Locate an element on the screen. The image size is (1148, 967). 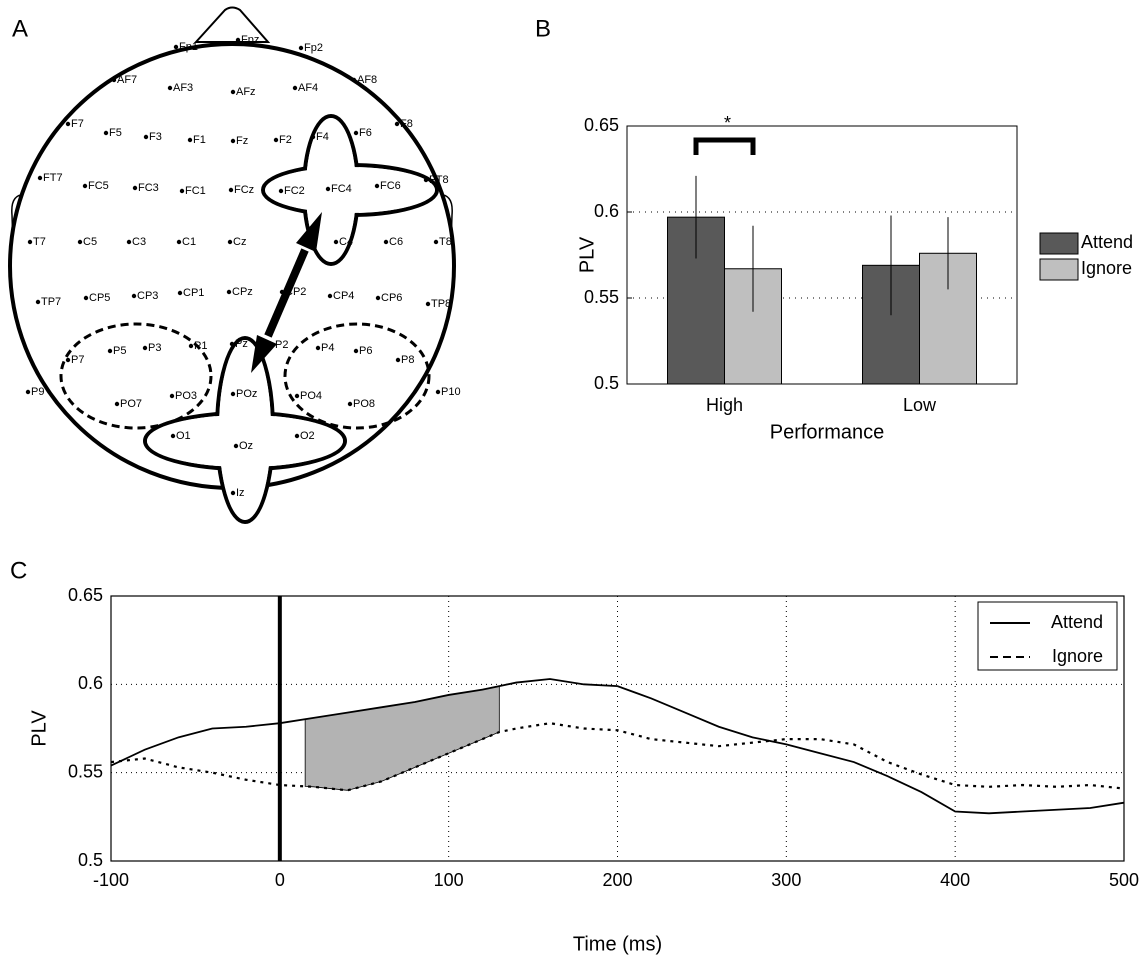
electrode-label: T7 is located at coordinates (39, 242).